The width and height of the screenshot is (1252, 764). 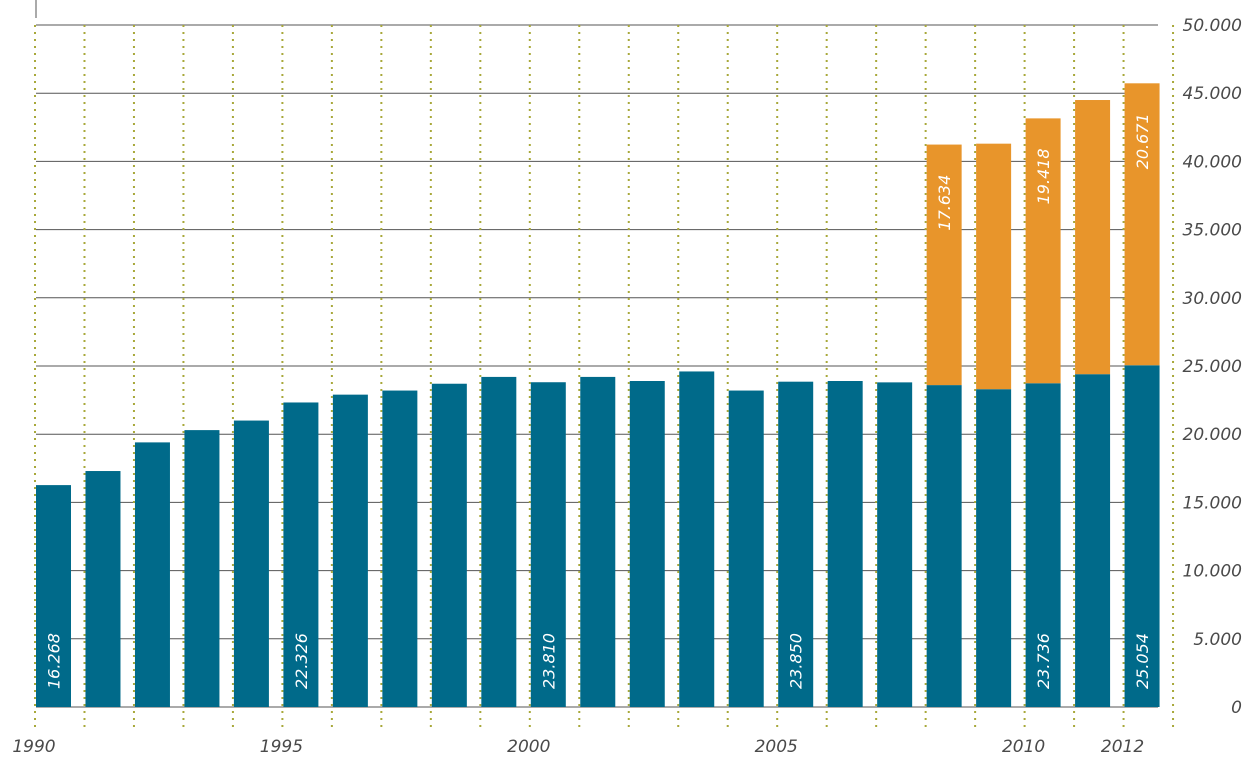 What do you see at coordinates (1212, 94) in the screenshot?
I see `y-tick-label-9: 45.000` at bounding box center [1212, 94].